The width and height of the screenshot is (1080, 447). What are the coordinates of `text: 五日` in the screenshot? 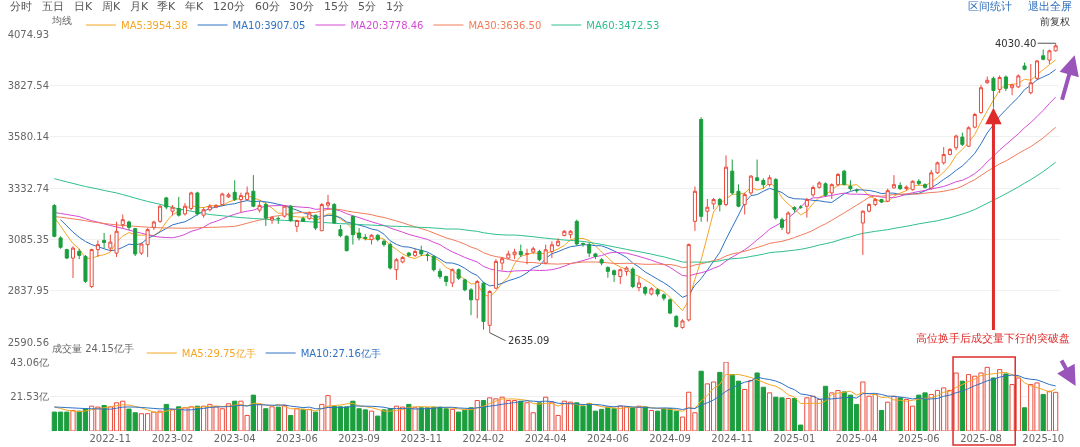 It's located at (53, 6).